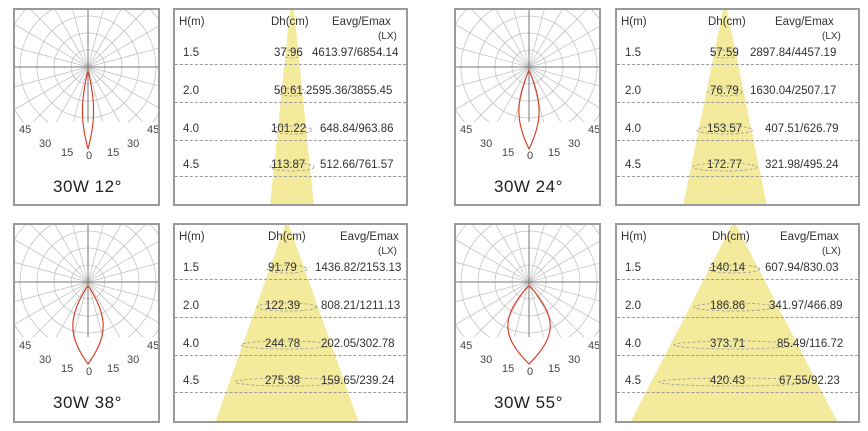  I want to click on row-diameter: 101.22, so click(289, 129).